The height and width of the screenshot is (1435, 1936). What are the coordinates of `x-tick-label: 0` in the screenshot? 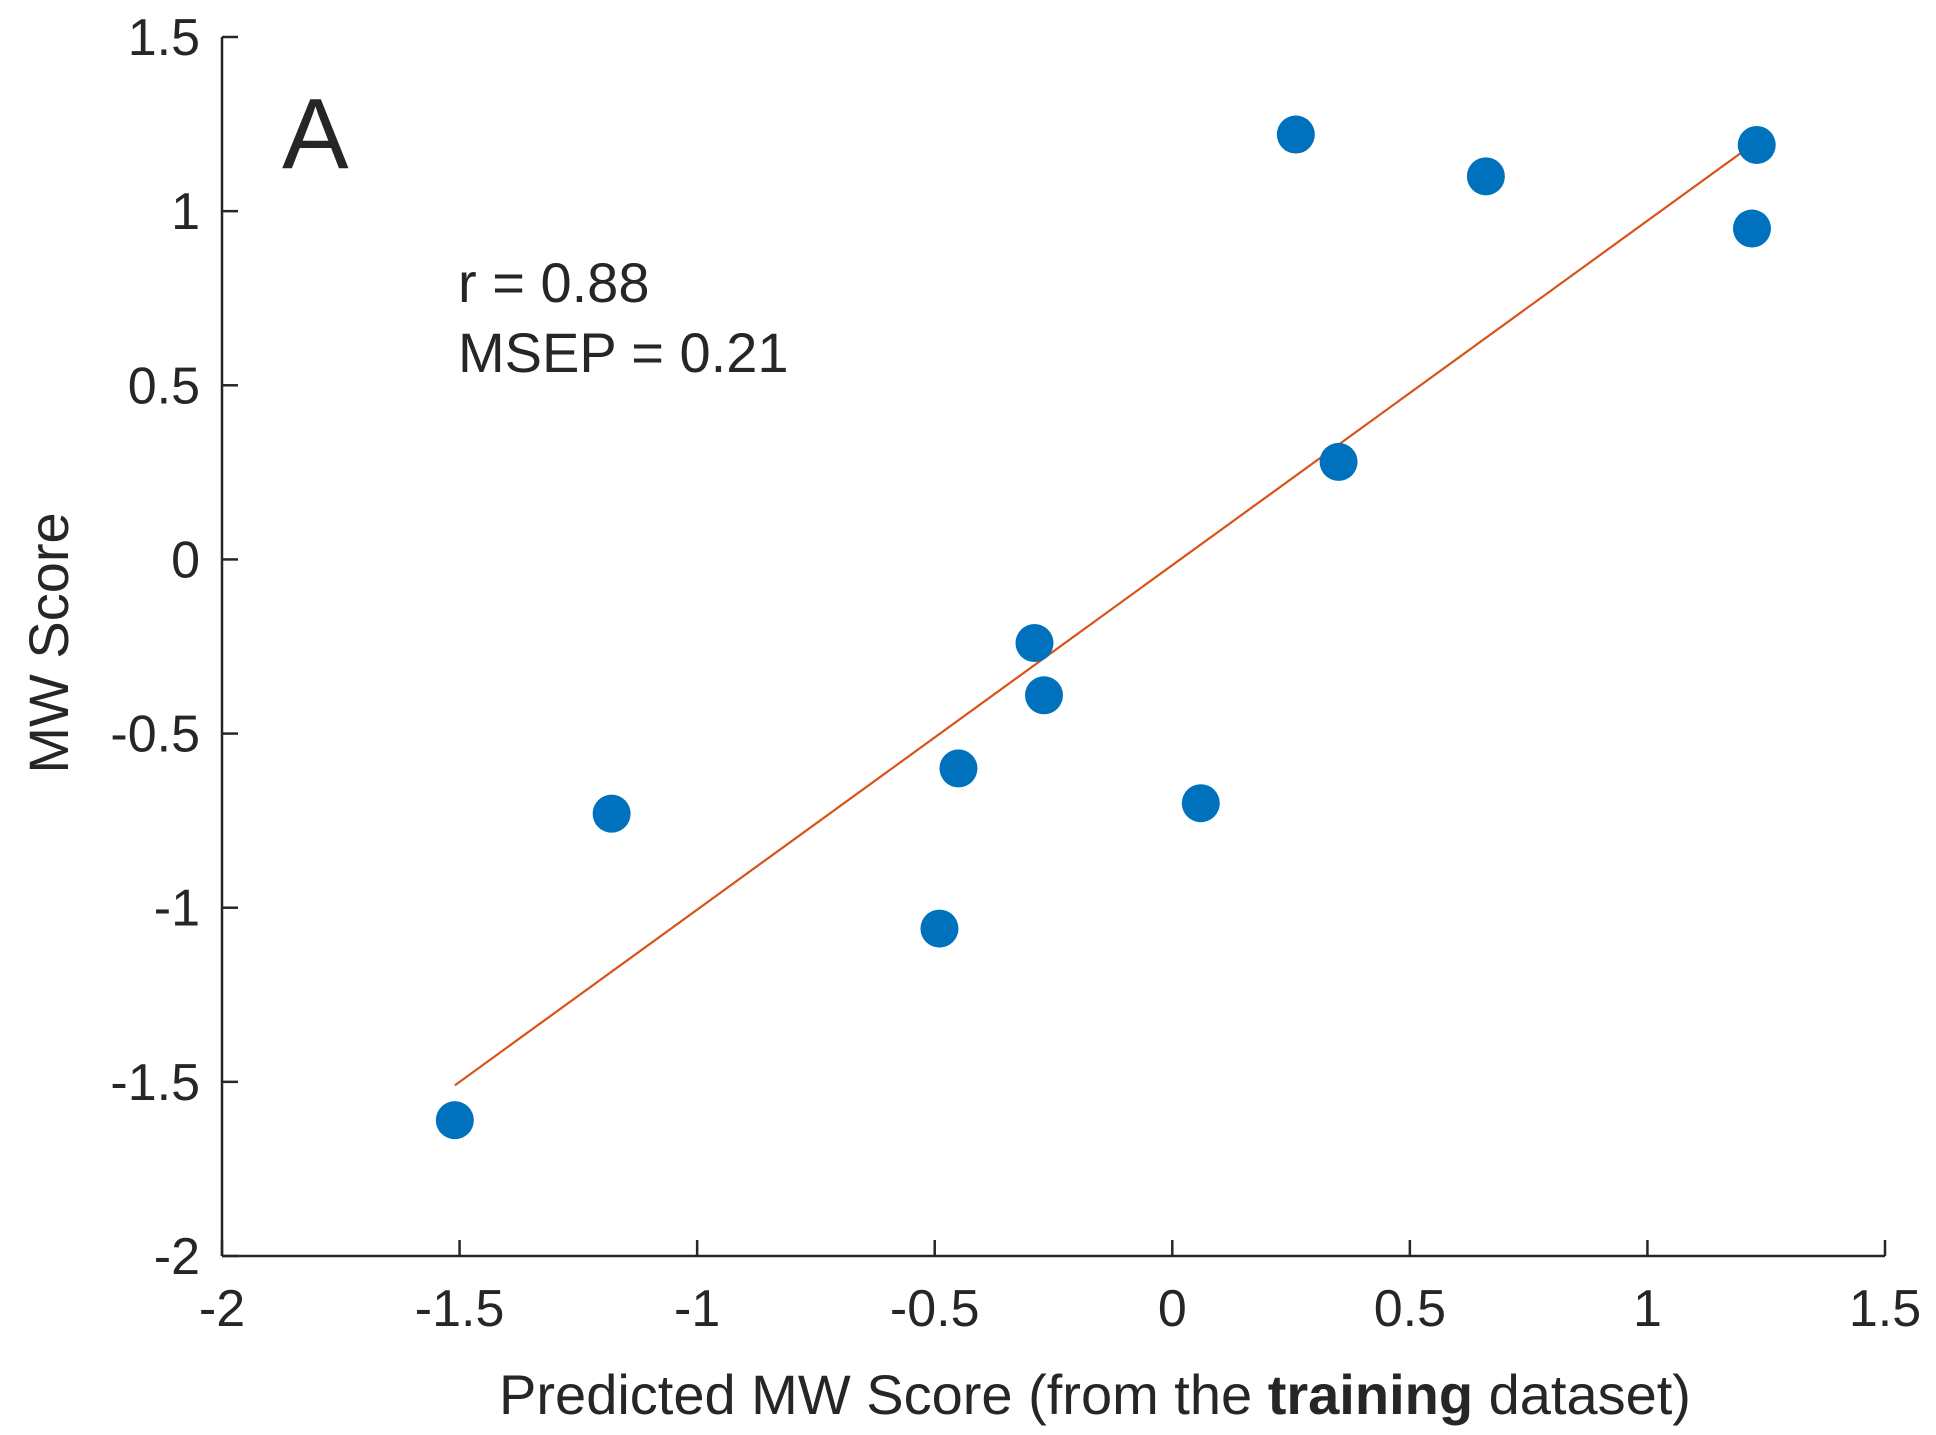 It's located at (1172, 1309).